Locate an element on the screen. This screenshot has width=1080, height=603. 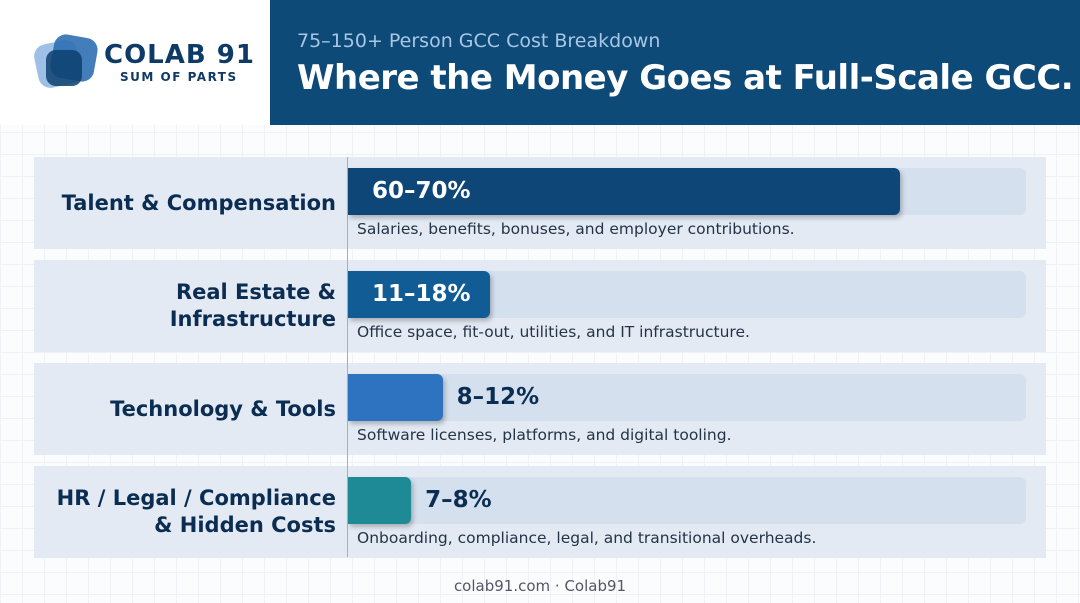
subtitle: 75–150+ Person GCC Cost Breakdown is located at coordinates (479, 41).